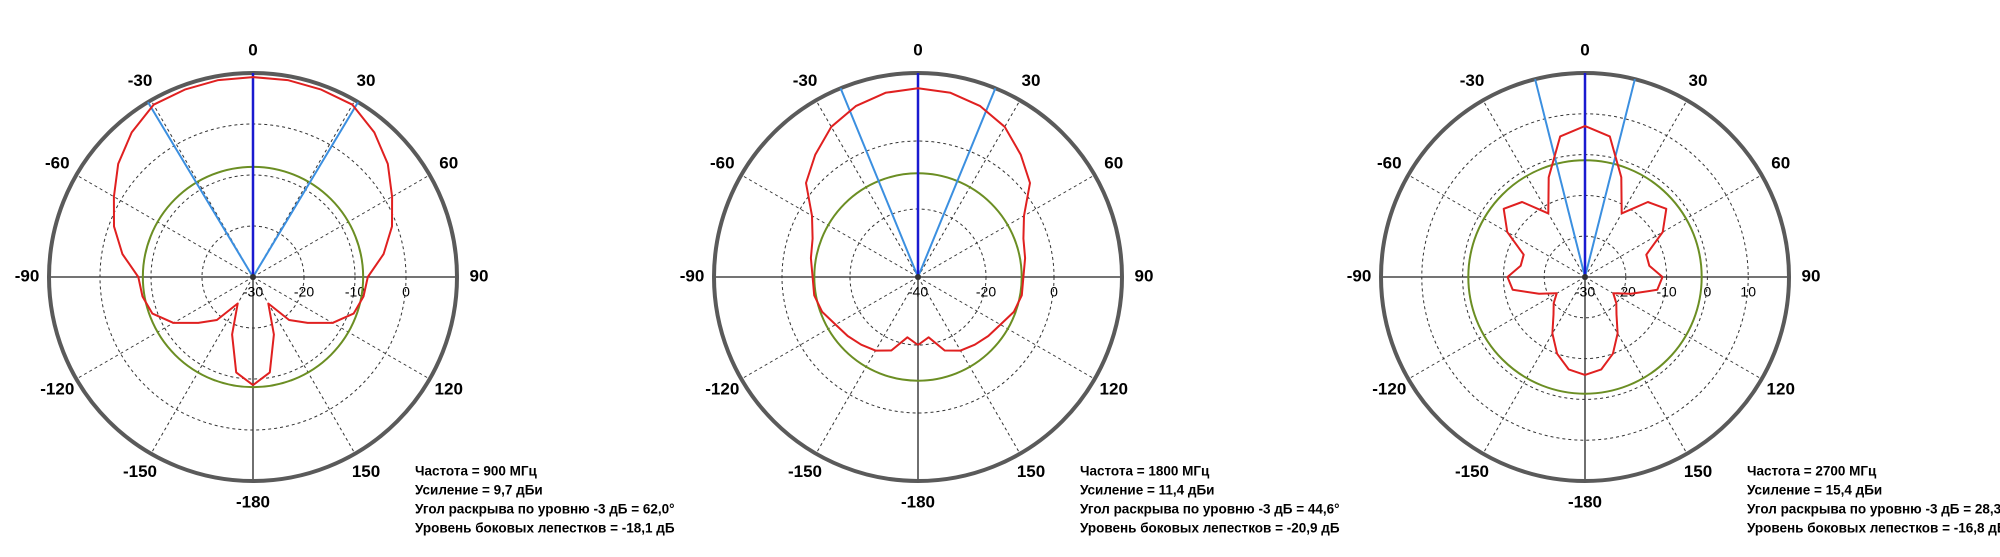 The width and height of the screenshot is (2000, 557). Describe the element at coordinates (918, 292) in the screenshot. I see `radial-label: -40` at that location.